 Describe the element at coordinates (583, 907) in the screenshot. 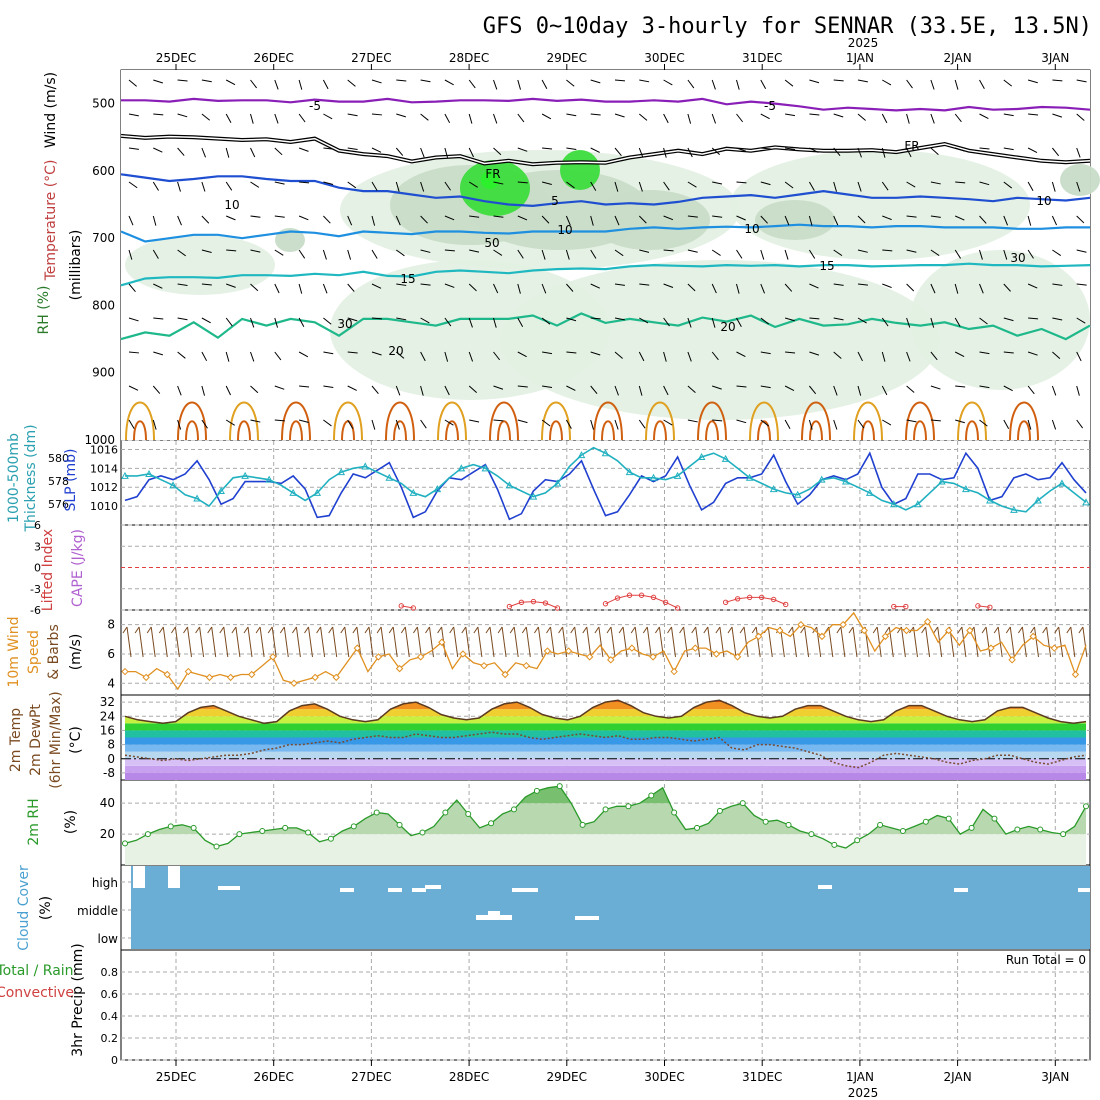

I see `cloud-cover-panel: high middle low` at that location.